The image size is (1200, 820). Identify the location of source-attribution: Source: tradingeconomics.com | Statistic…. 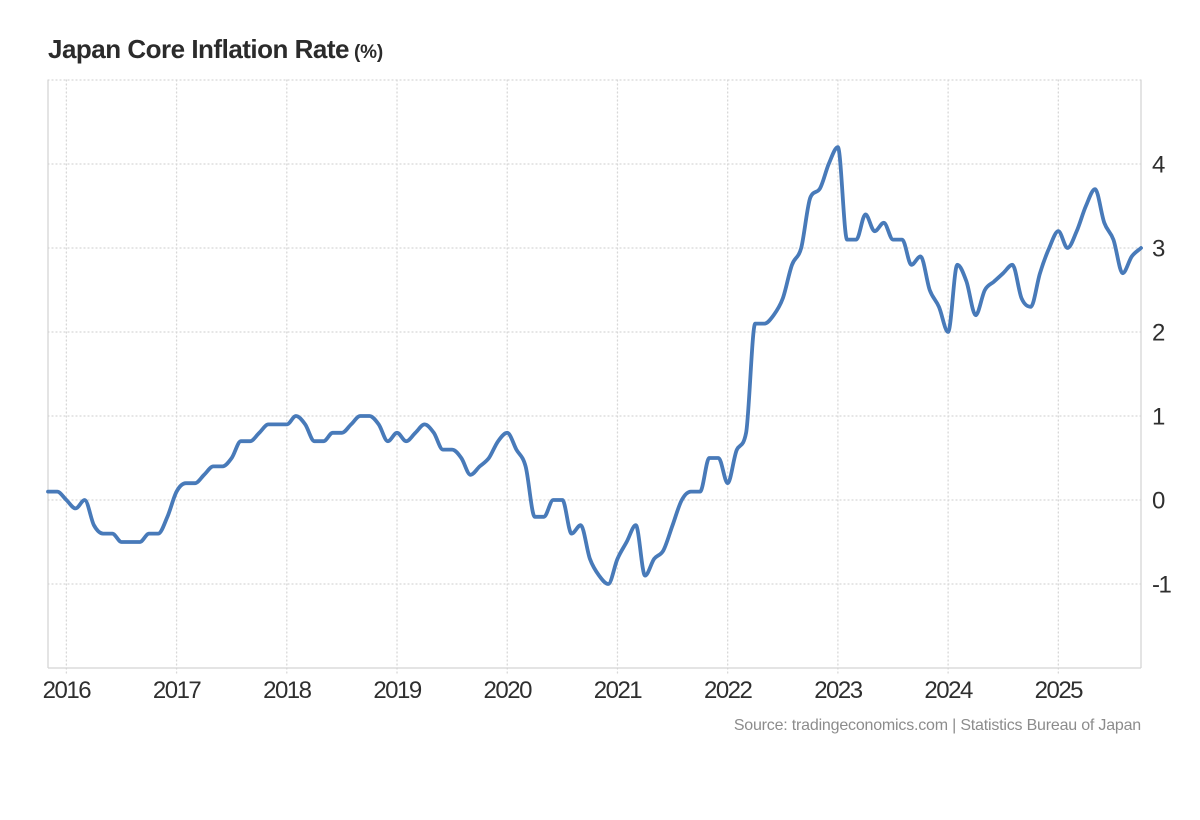
(937, 725).